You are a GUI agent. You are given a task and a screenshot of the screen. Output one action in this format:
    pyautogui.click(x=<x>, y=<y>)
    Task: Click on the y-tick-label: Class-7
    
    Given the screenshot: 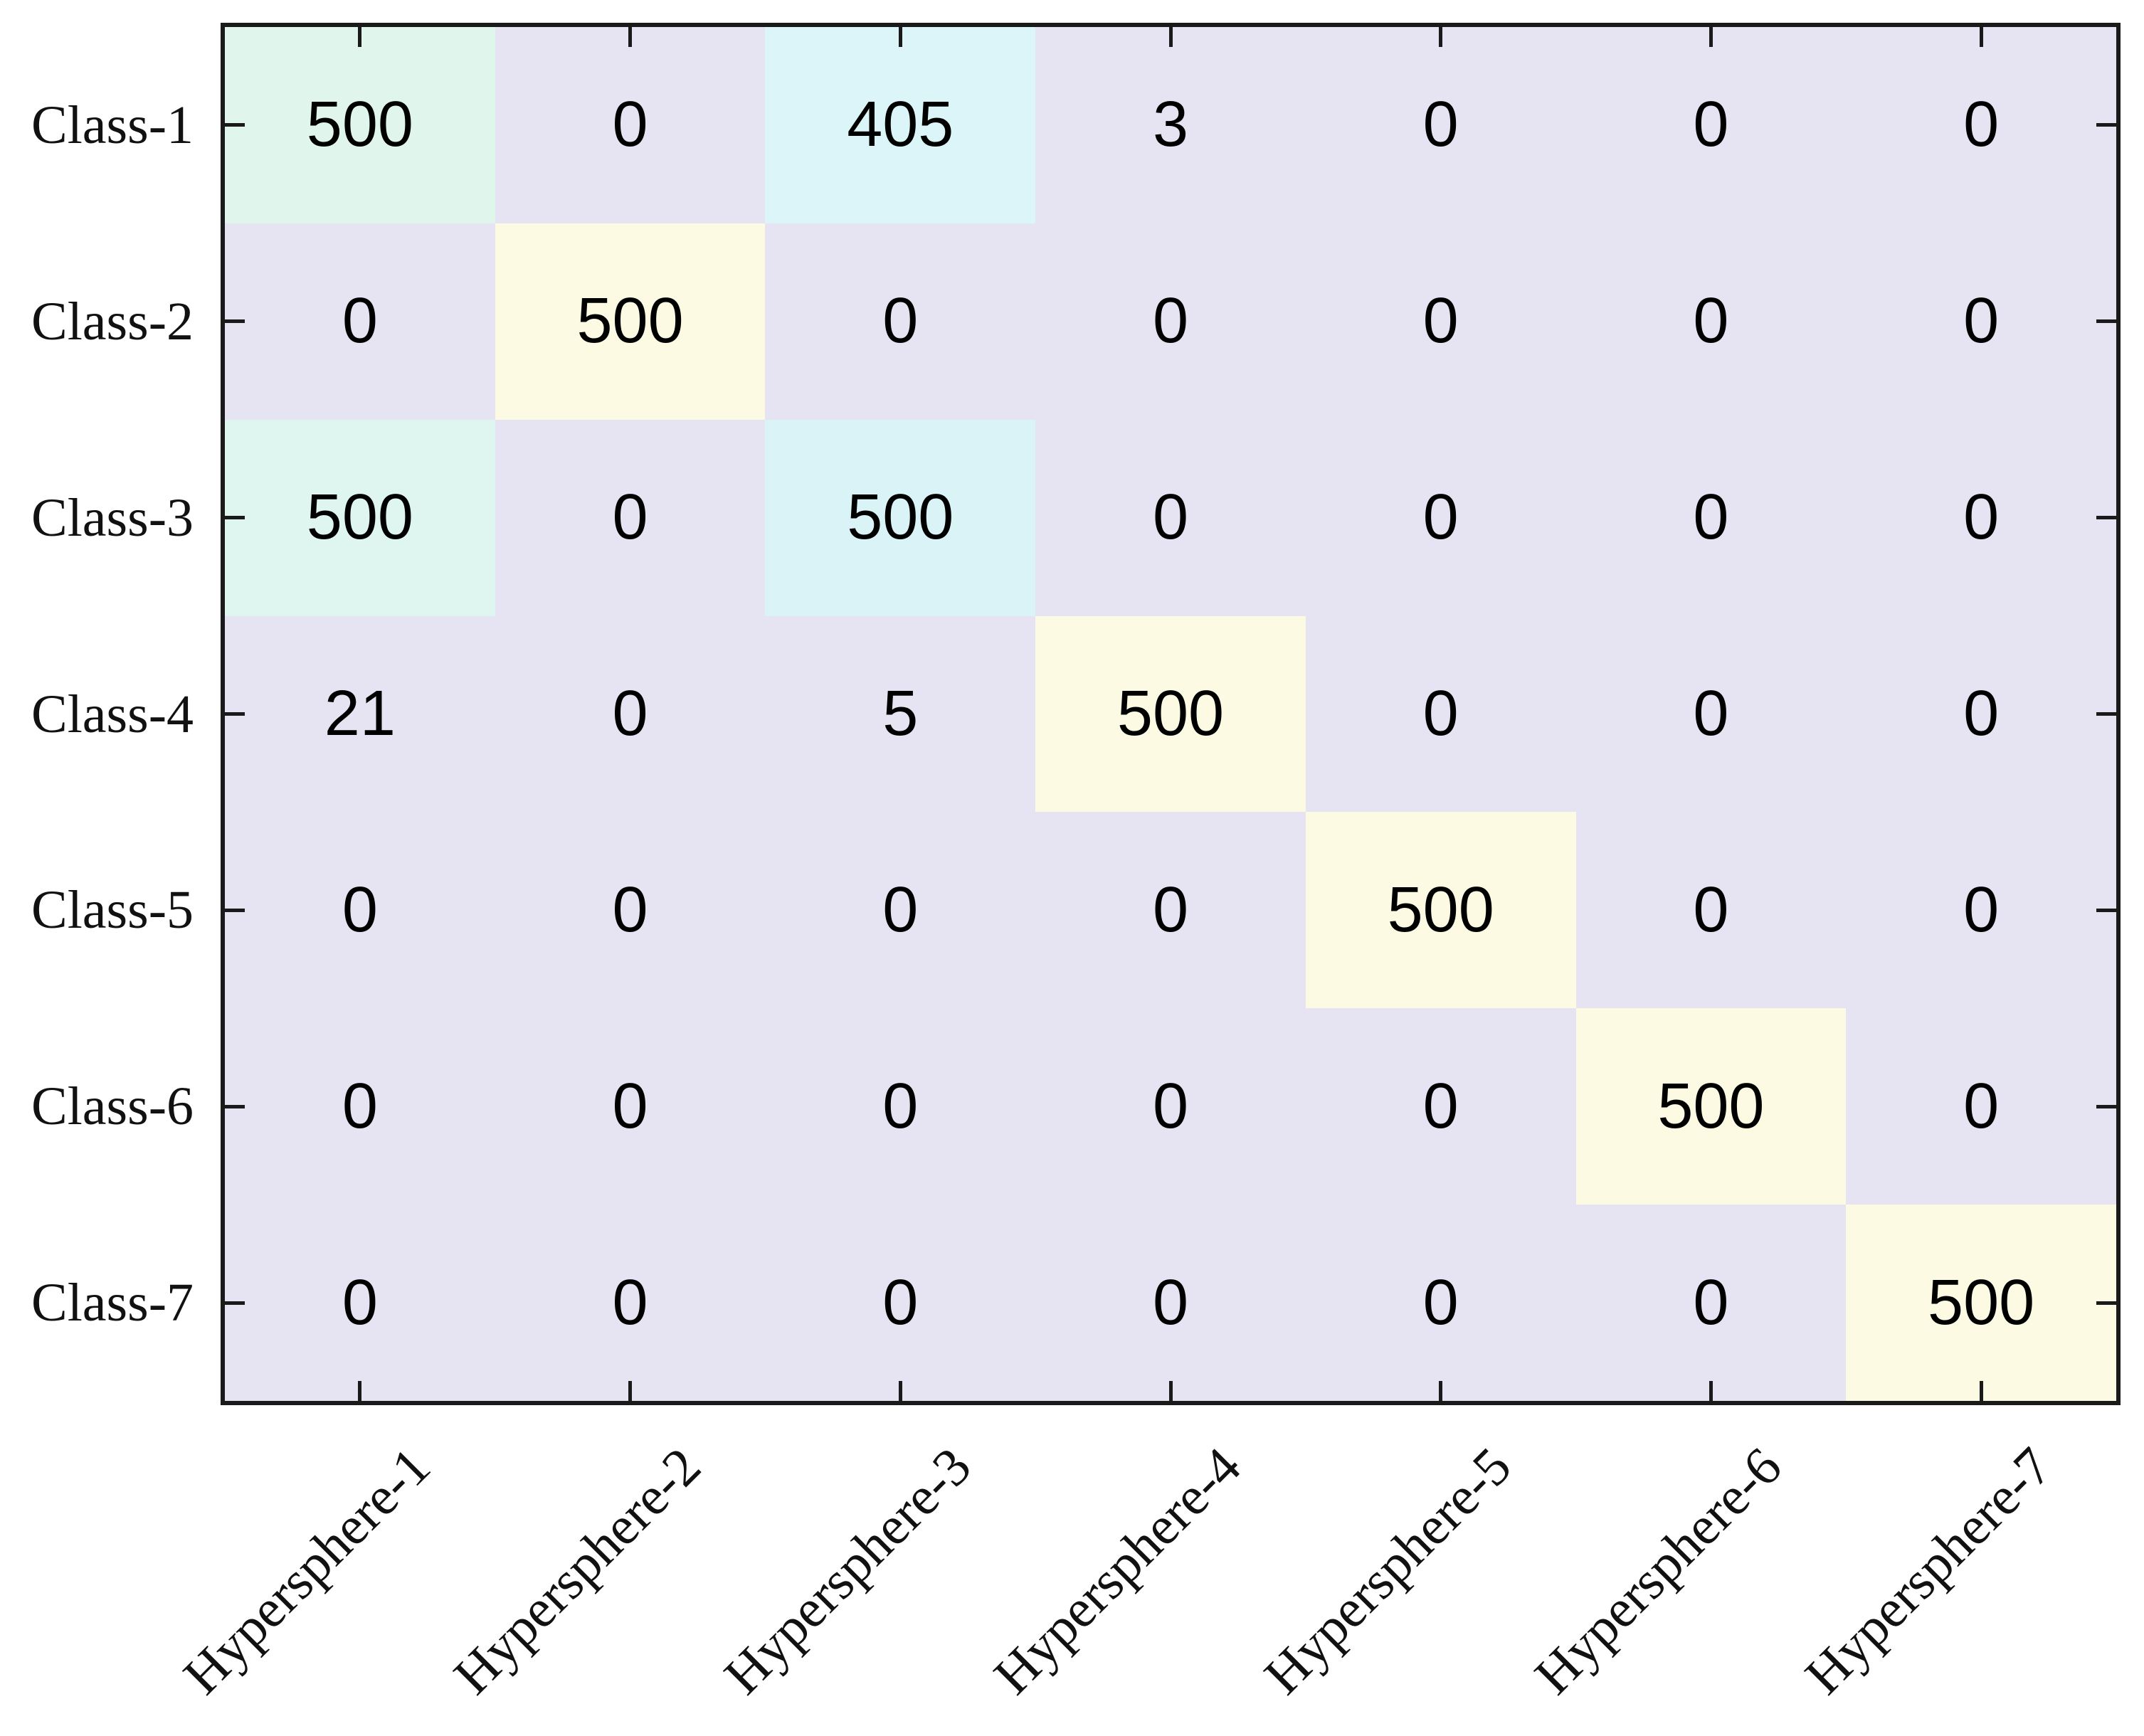 What is the action you would take?
    pyautogui.click(x=113, y=1303)
    